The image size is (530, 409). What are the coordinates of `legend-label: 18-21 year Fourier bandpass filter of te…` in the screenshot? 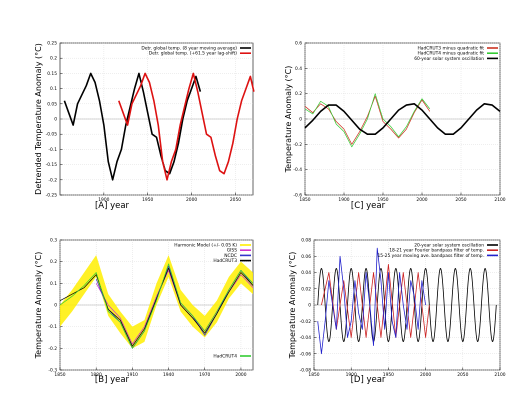 It's located at (436, 251).